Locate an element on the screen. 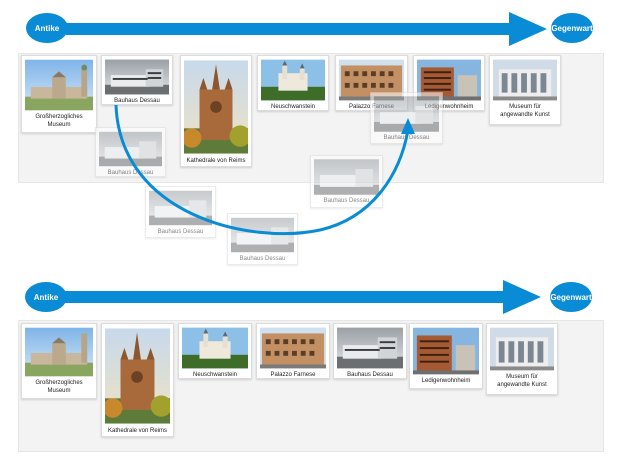  timeline-top: Antike Gegenwart is located at coordinates (309, 30).